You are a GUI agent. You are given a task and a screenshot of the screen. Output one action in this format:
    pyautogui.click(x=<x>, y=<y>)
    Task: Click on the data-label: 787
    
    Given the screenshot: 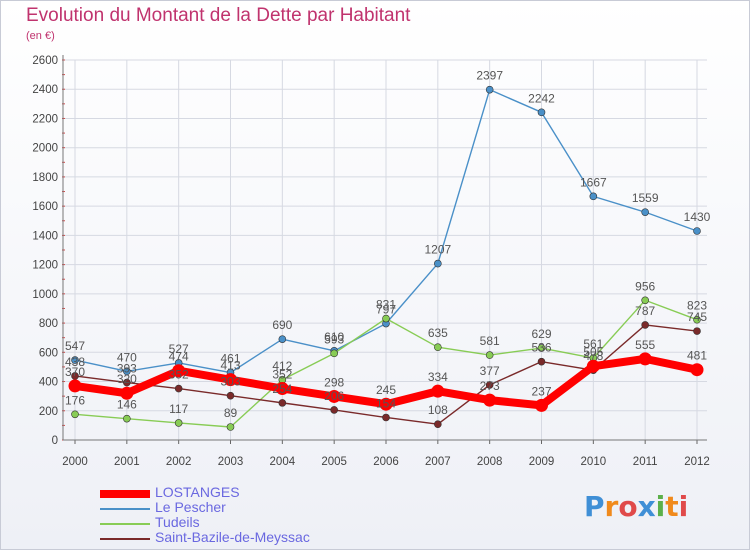 What is the action you would take?
    pyautogui.click(x=645, y=311)
    